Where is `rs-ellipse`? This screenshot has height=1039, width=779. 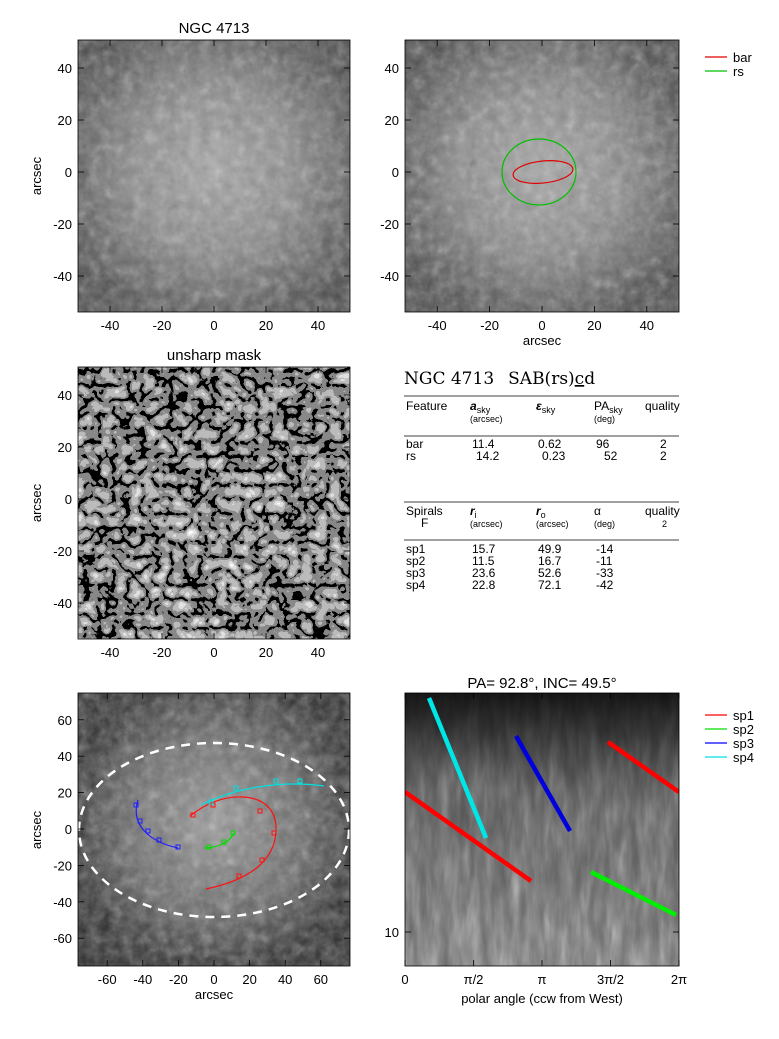 rs-ellipse is located at coordinates (539, 172).